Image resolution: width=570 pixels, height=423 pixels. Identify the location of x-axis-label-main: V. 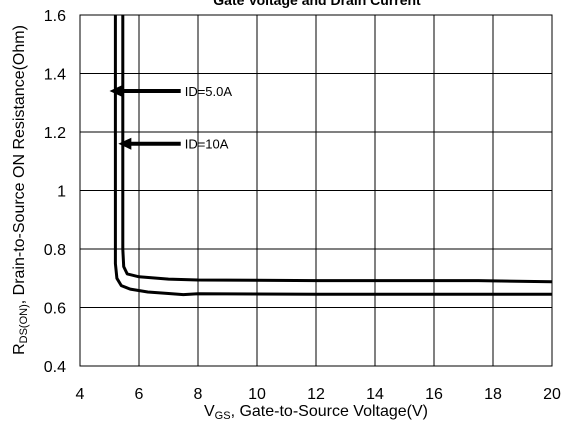
(209, 411).